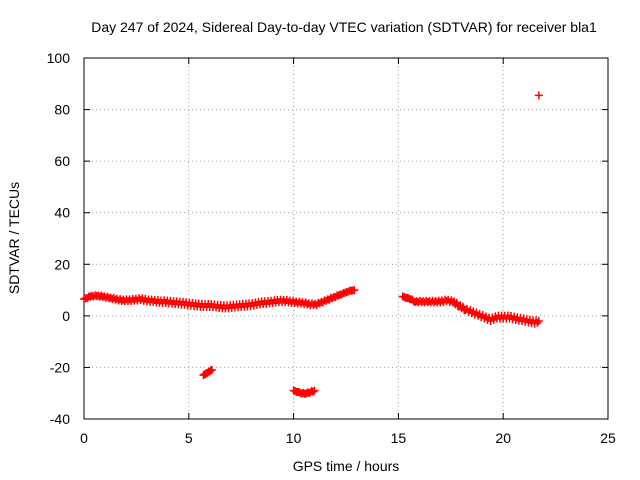 This screenshot has width=640, height=480. I want to click on y-tick-label: -40, so click(60, 419).